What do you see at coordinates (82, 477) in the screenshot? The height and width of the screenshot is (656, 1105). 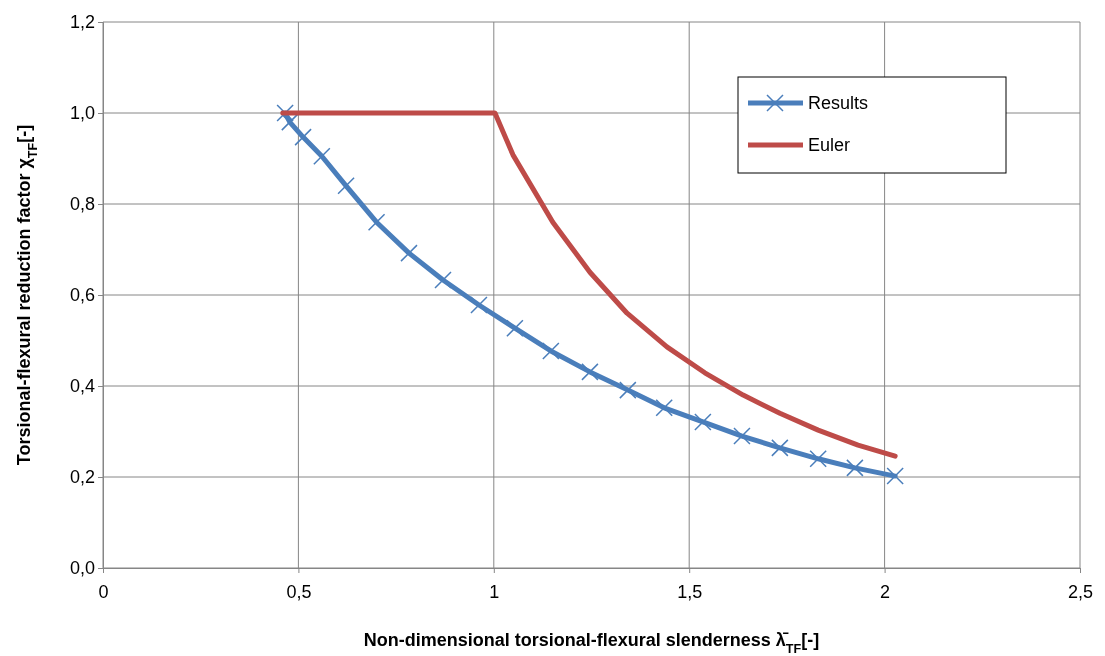 I see `y-tick-label: 0,2` at bounding box center [82, 477].